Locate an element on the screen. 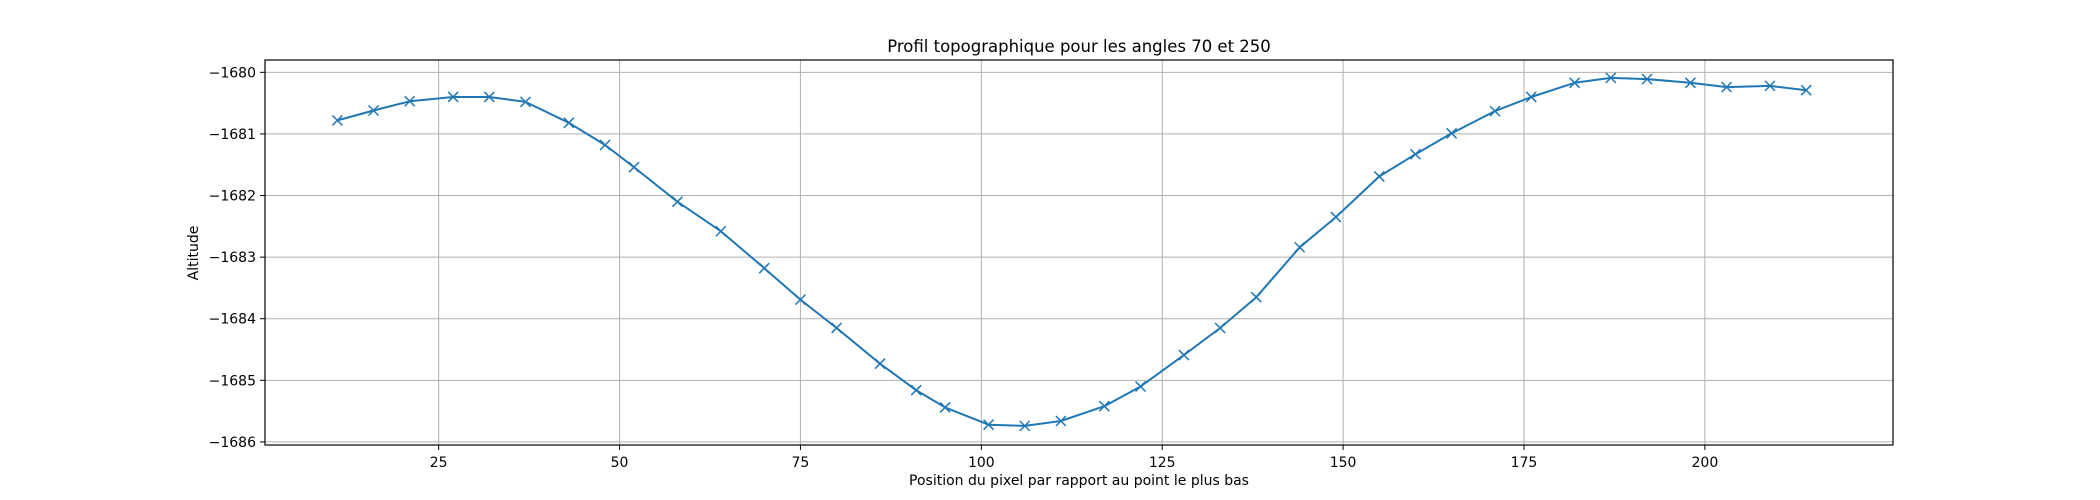 The height and width of the screenshot is (500, 2100). x-tick-label: 200 is located at coordinates (1705, 463).